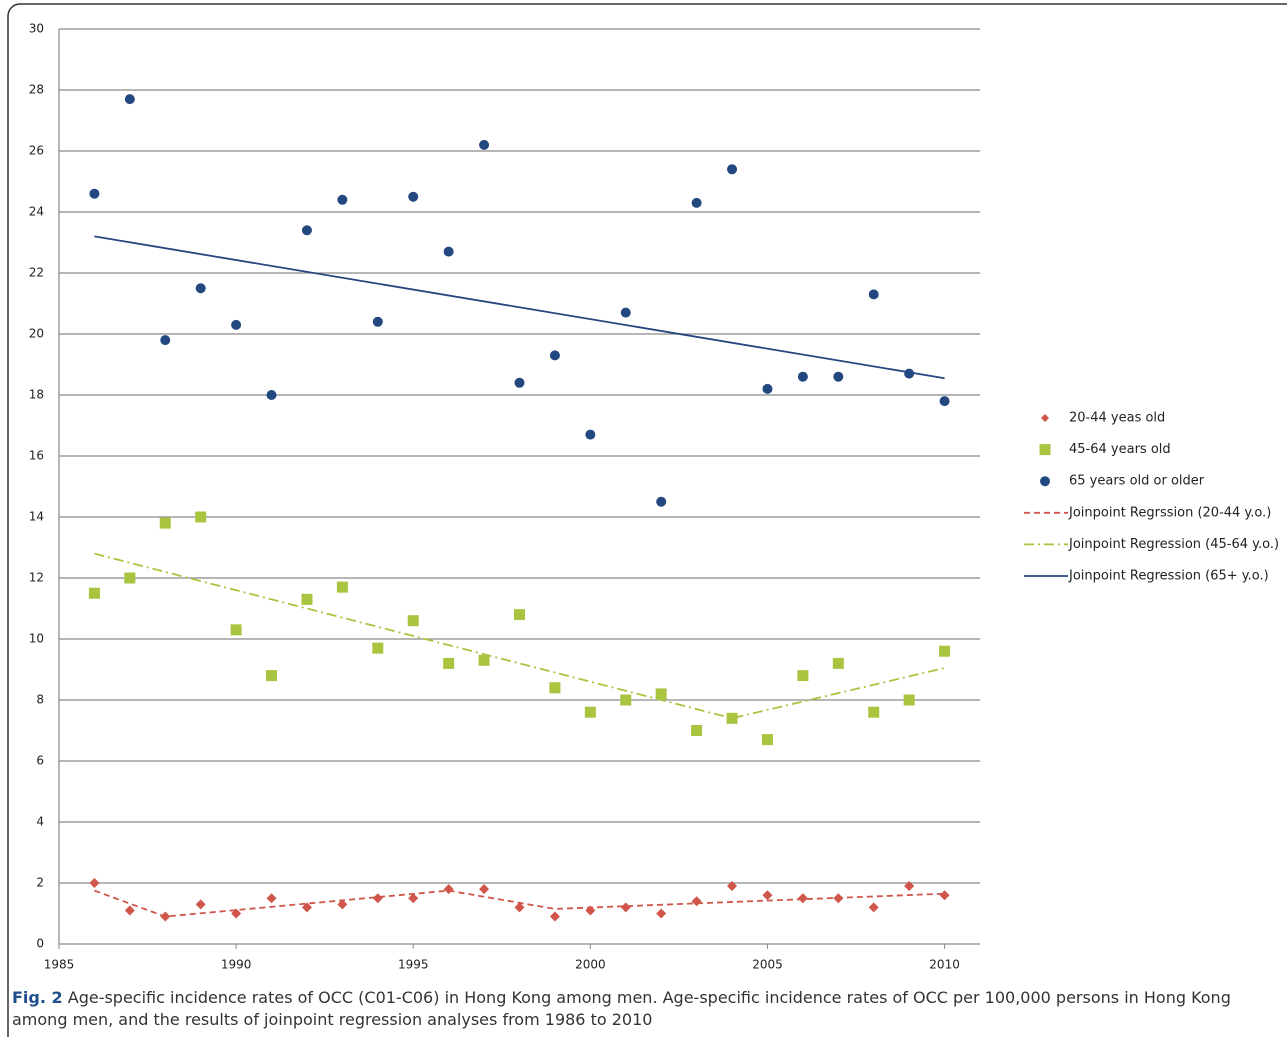  Describe the element at coordinates (1137, 481) in the screenshot. I see `legend-label: 65 years old or older` at that location.